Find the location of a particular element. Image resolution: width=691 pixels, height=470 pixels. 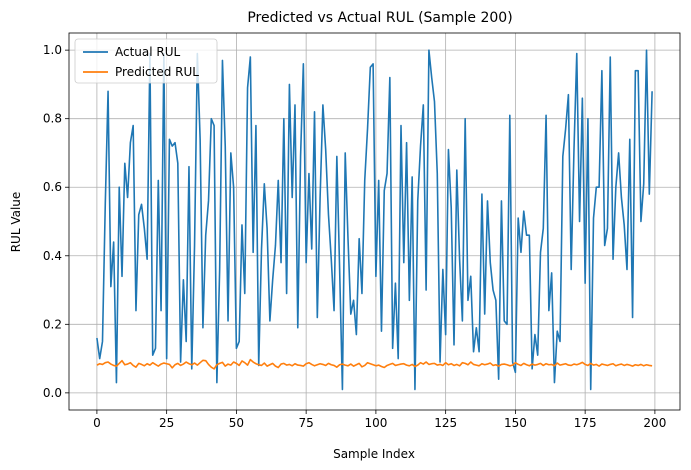

x-tick-label: 75 is located at coordinates (306, 423).